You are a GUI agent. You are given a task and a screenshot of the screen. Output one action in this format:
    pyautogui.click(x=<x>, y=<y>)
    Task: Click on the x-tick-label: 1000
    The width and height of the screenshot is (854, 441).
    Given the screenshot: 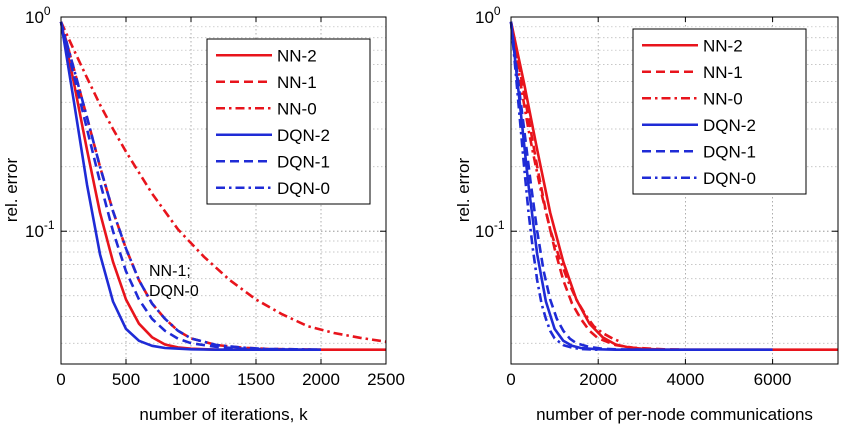 What is the action you would take?
    pyautogui.click(x=191, y=379)
    